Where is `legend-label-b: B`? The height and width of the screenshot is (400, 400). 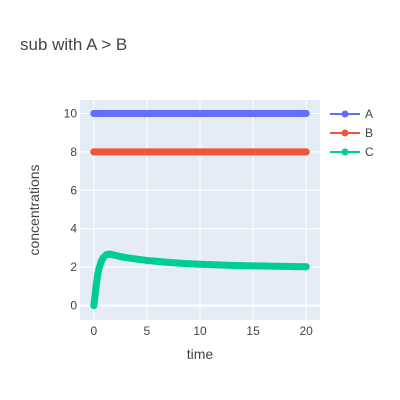 legend-label-b: B is located at coordinates (369, 133).